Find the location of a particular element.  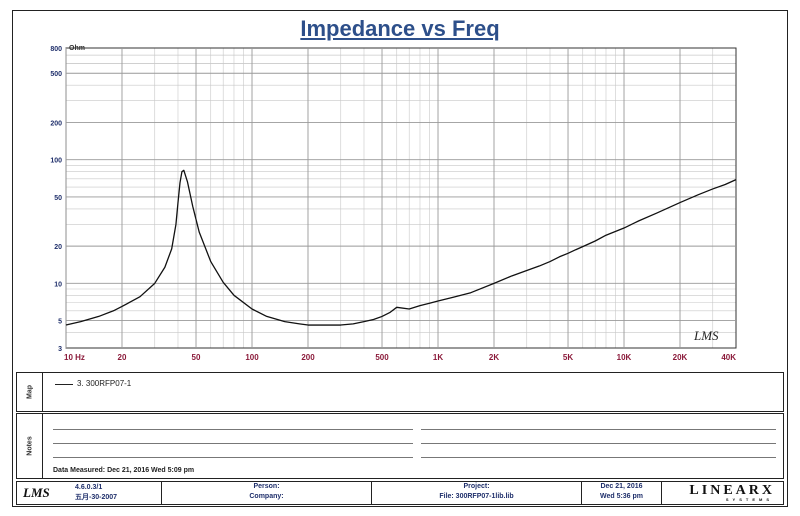

footer-project-cell: Project: File: 300RFP07-1lib.lib is located at coordinates (477, 493).